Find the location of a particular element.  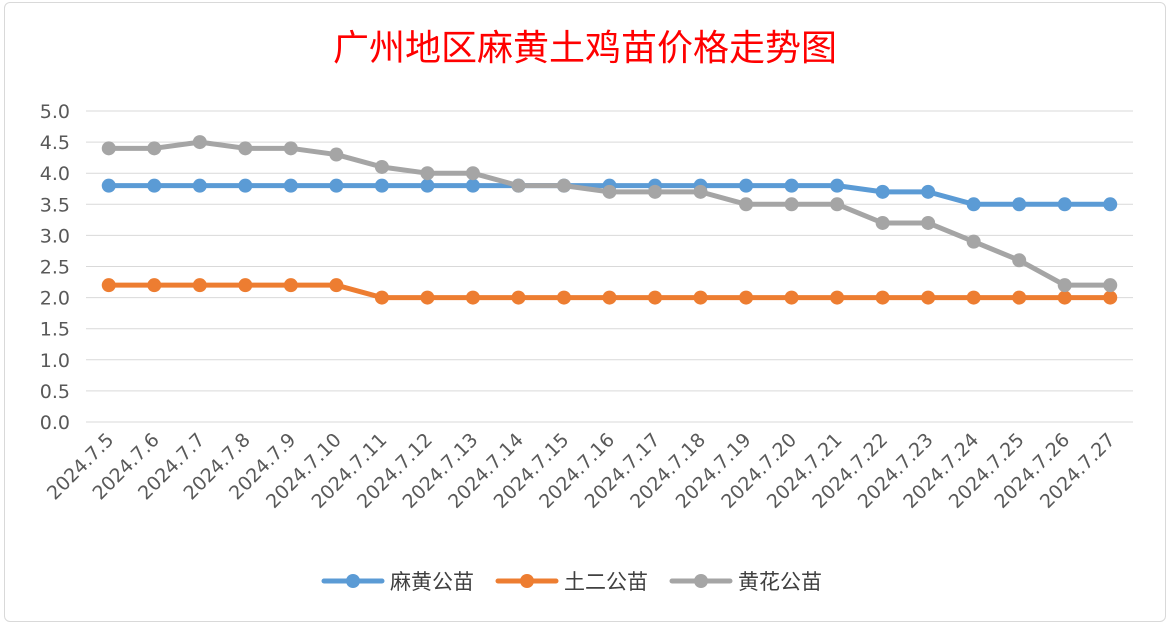

legend-item: 黄花公苗 is located at coordinates (745, 582).